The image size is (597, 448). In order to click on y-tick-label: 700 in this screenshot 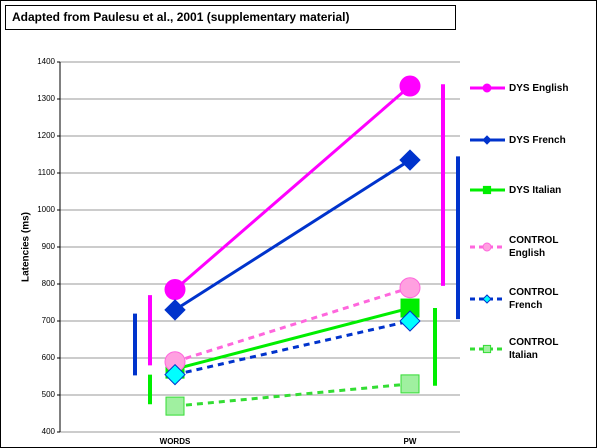, I will do `click(49, 320)`.